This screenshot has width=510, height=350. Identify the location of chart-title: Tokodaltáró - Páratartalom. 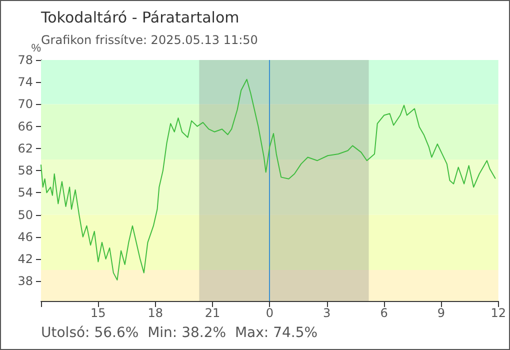
(140, 17).